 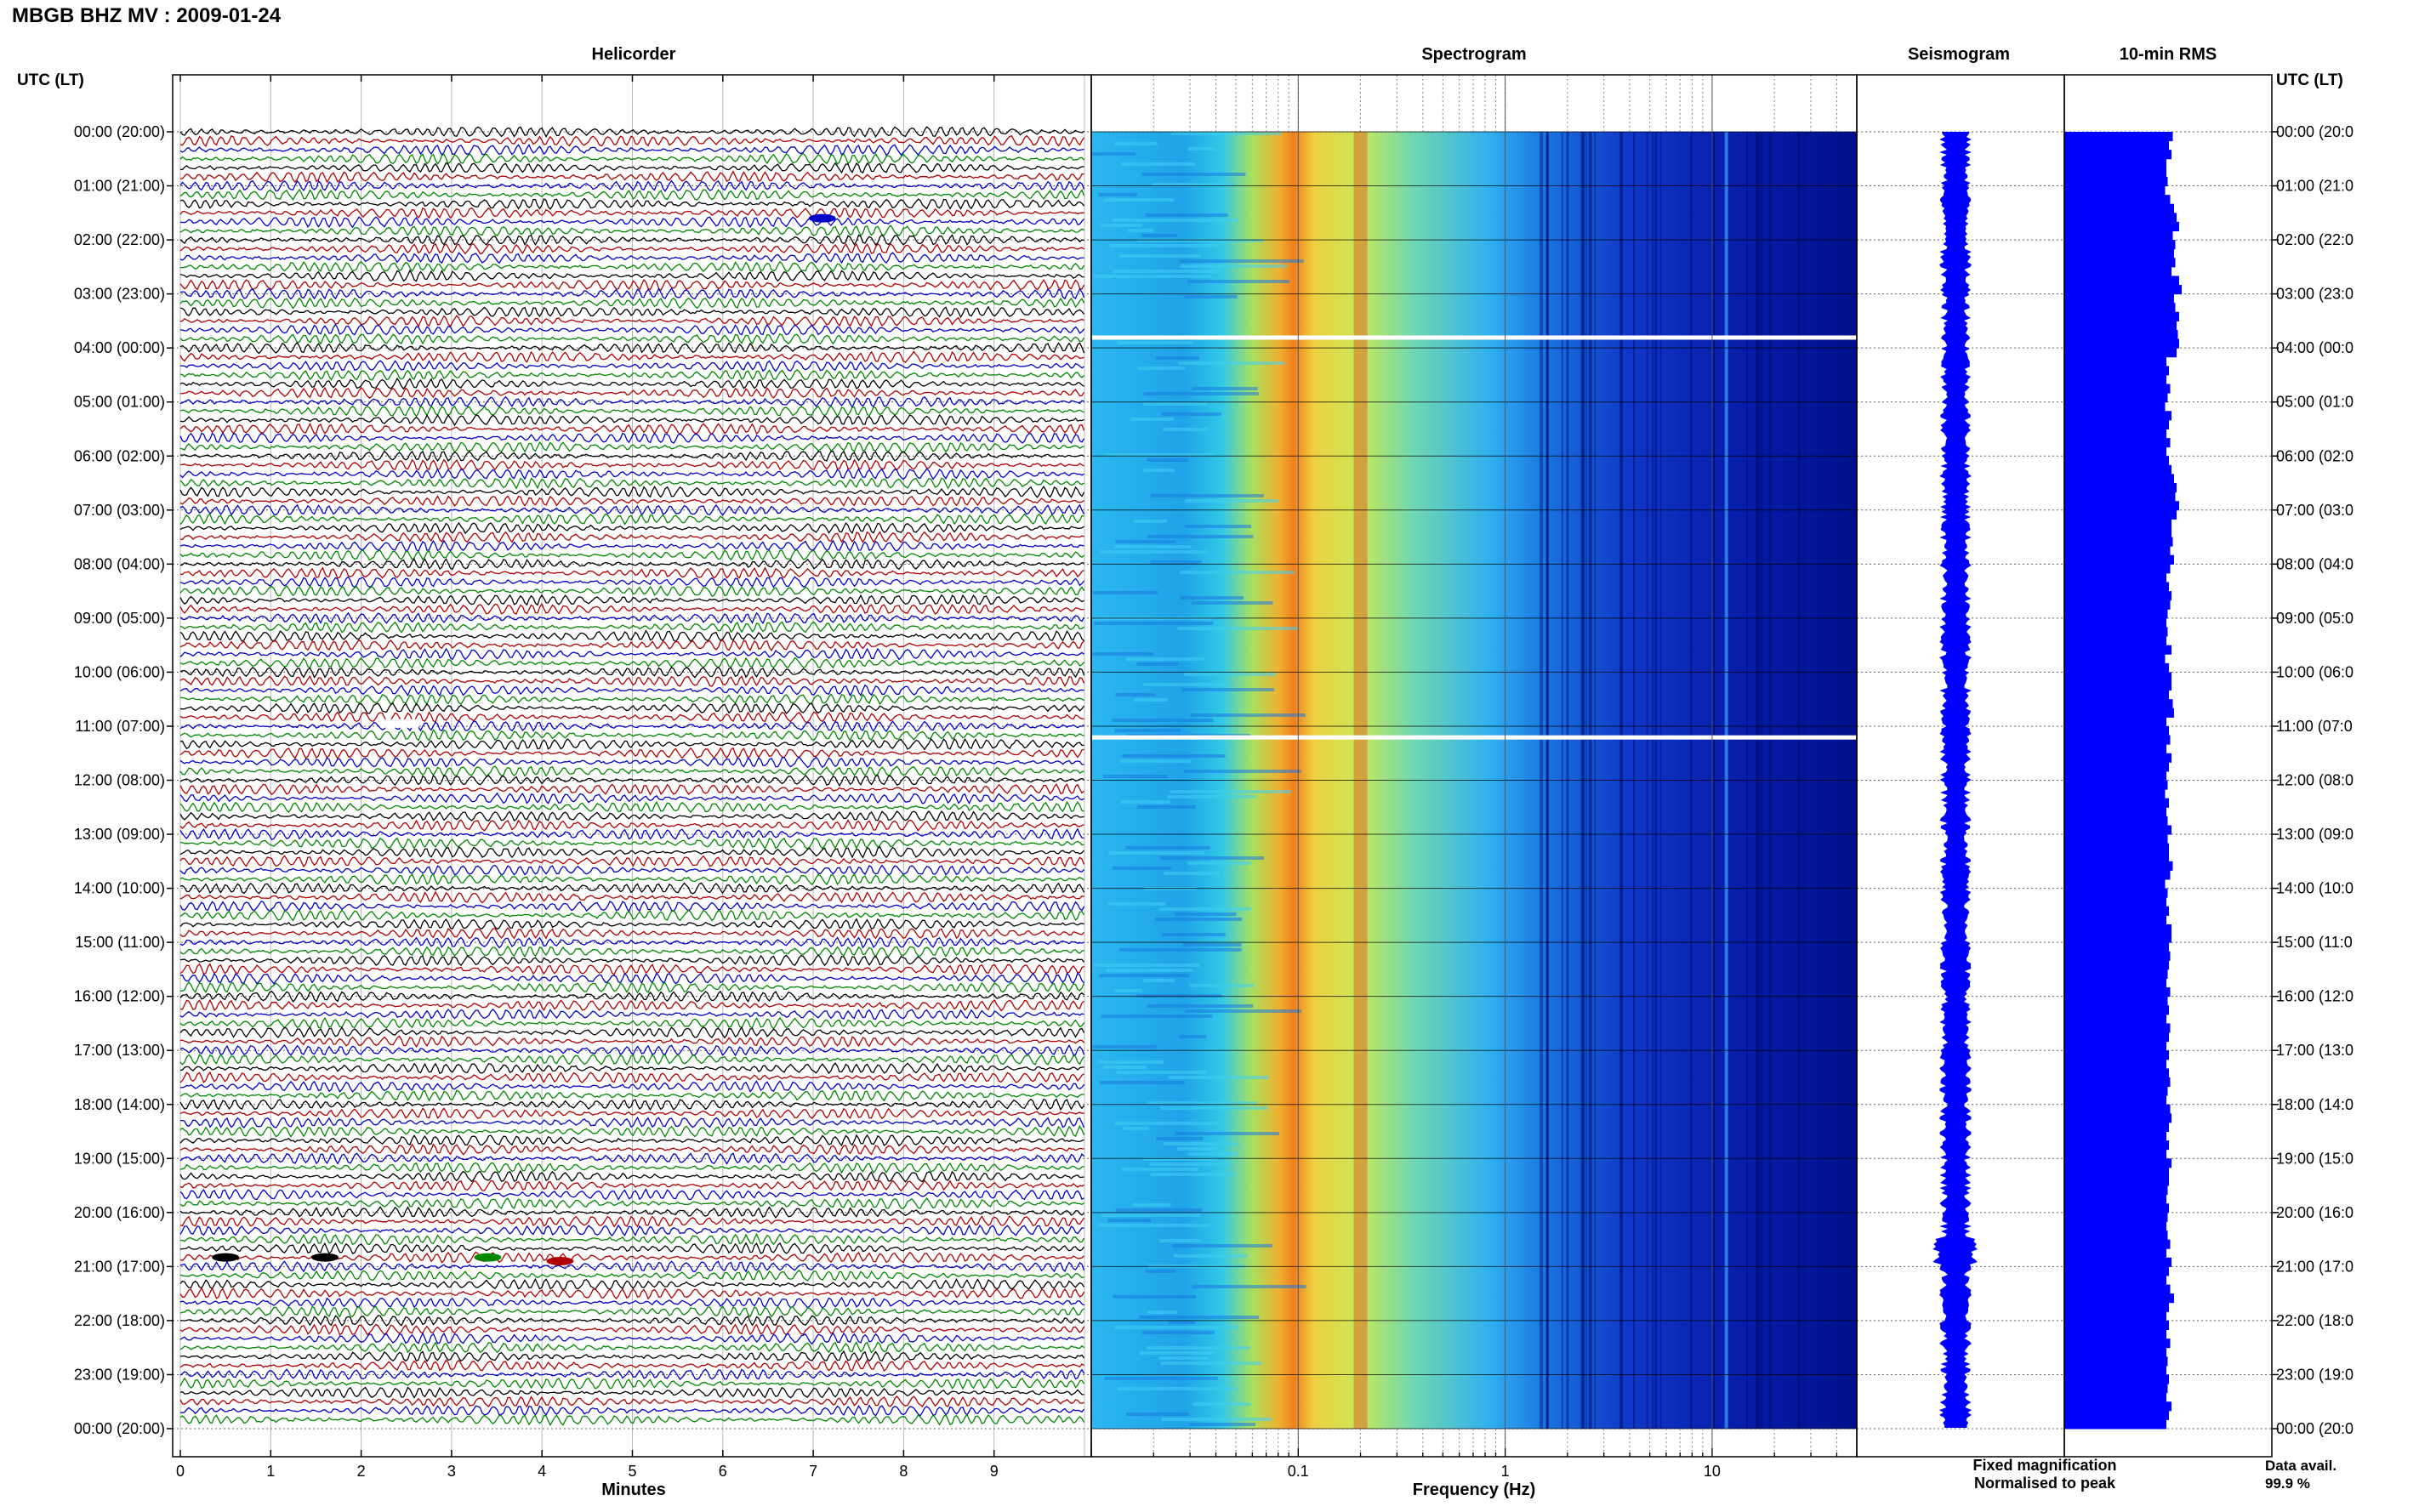 I want to click on hour-label-left: 01:00 (21:00), so click(x=119, y=186).